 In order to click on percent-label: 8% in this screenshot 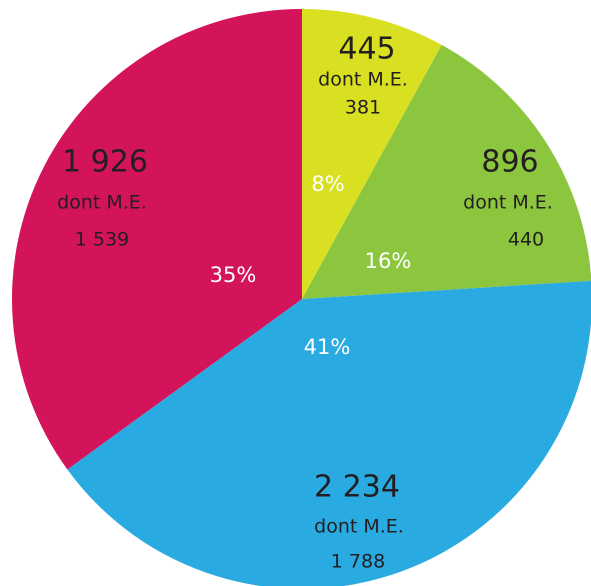, I will do `click(327, 184)`.